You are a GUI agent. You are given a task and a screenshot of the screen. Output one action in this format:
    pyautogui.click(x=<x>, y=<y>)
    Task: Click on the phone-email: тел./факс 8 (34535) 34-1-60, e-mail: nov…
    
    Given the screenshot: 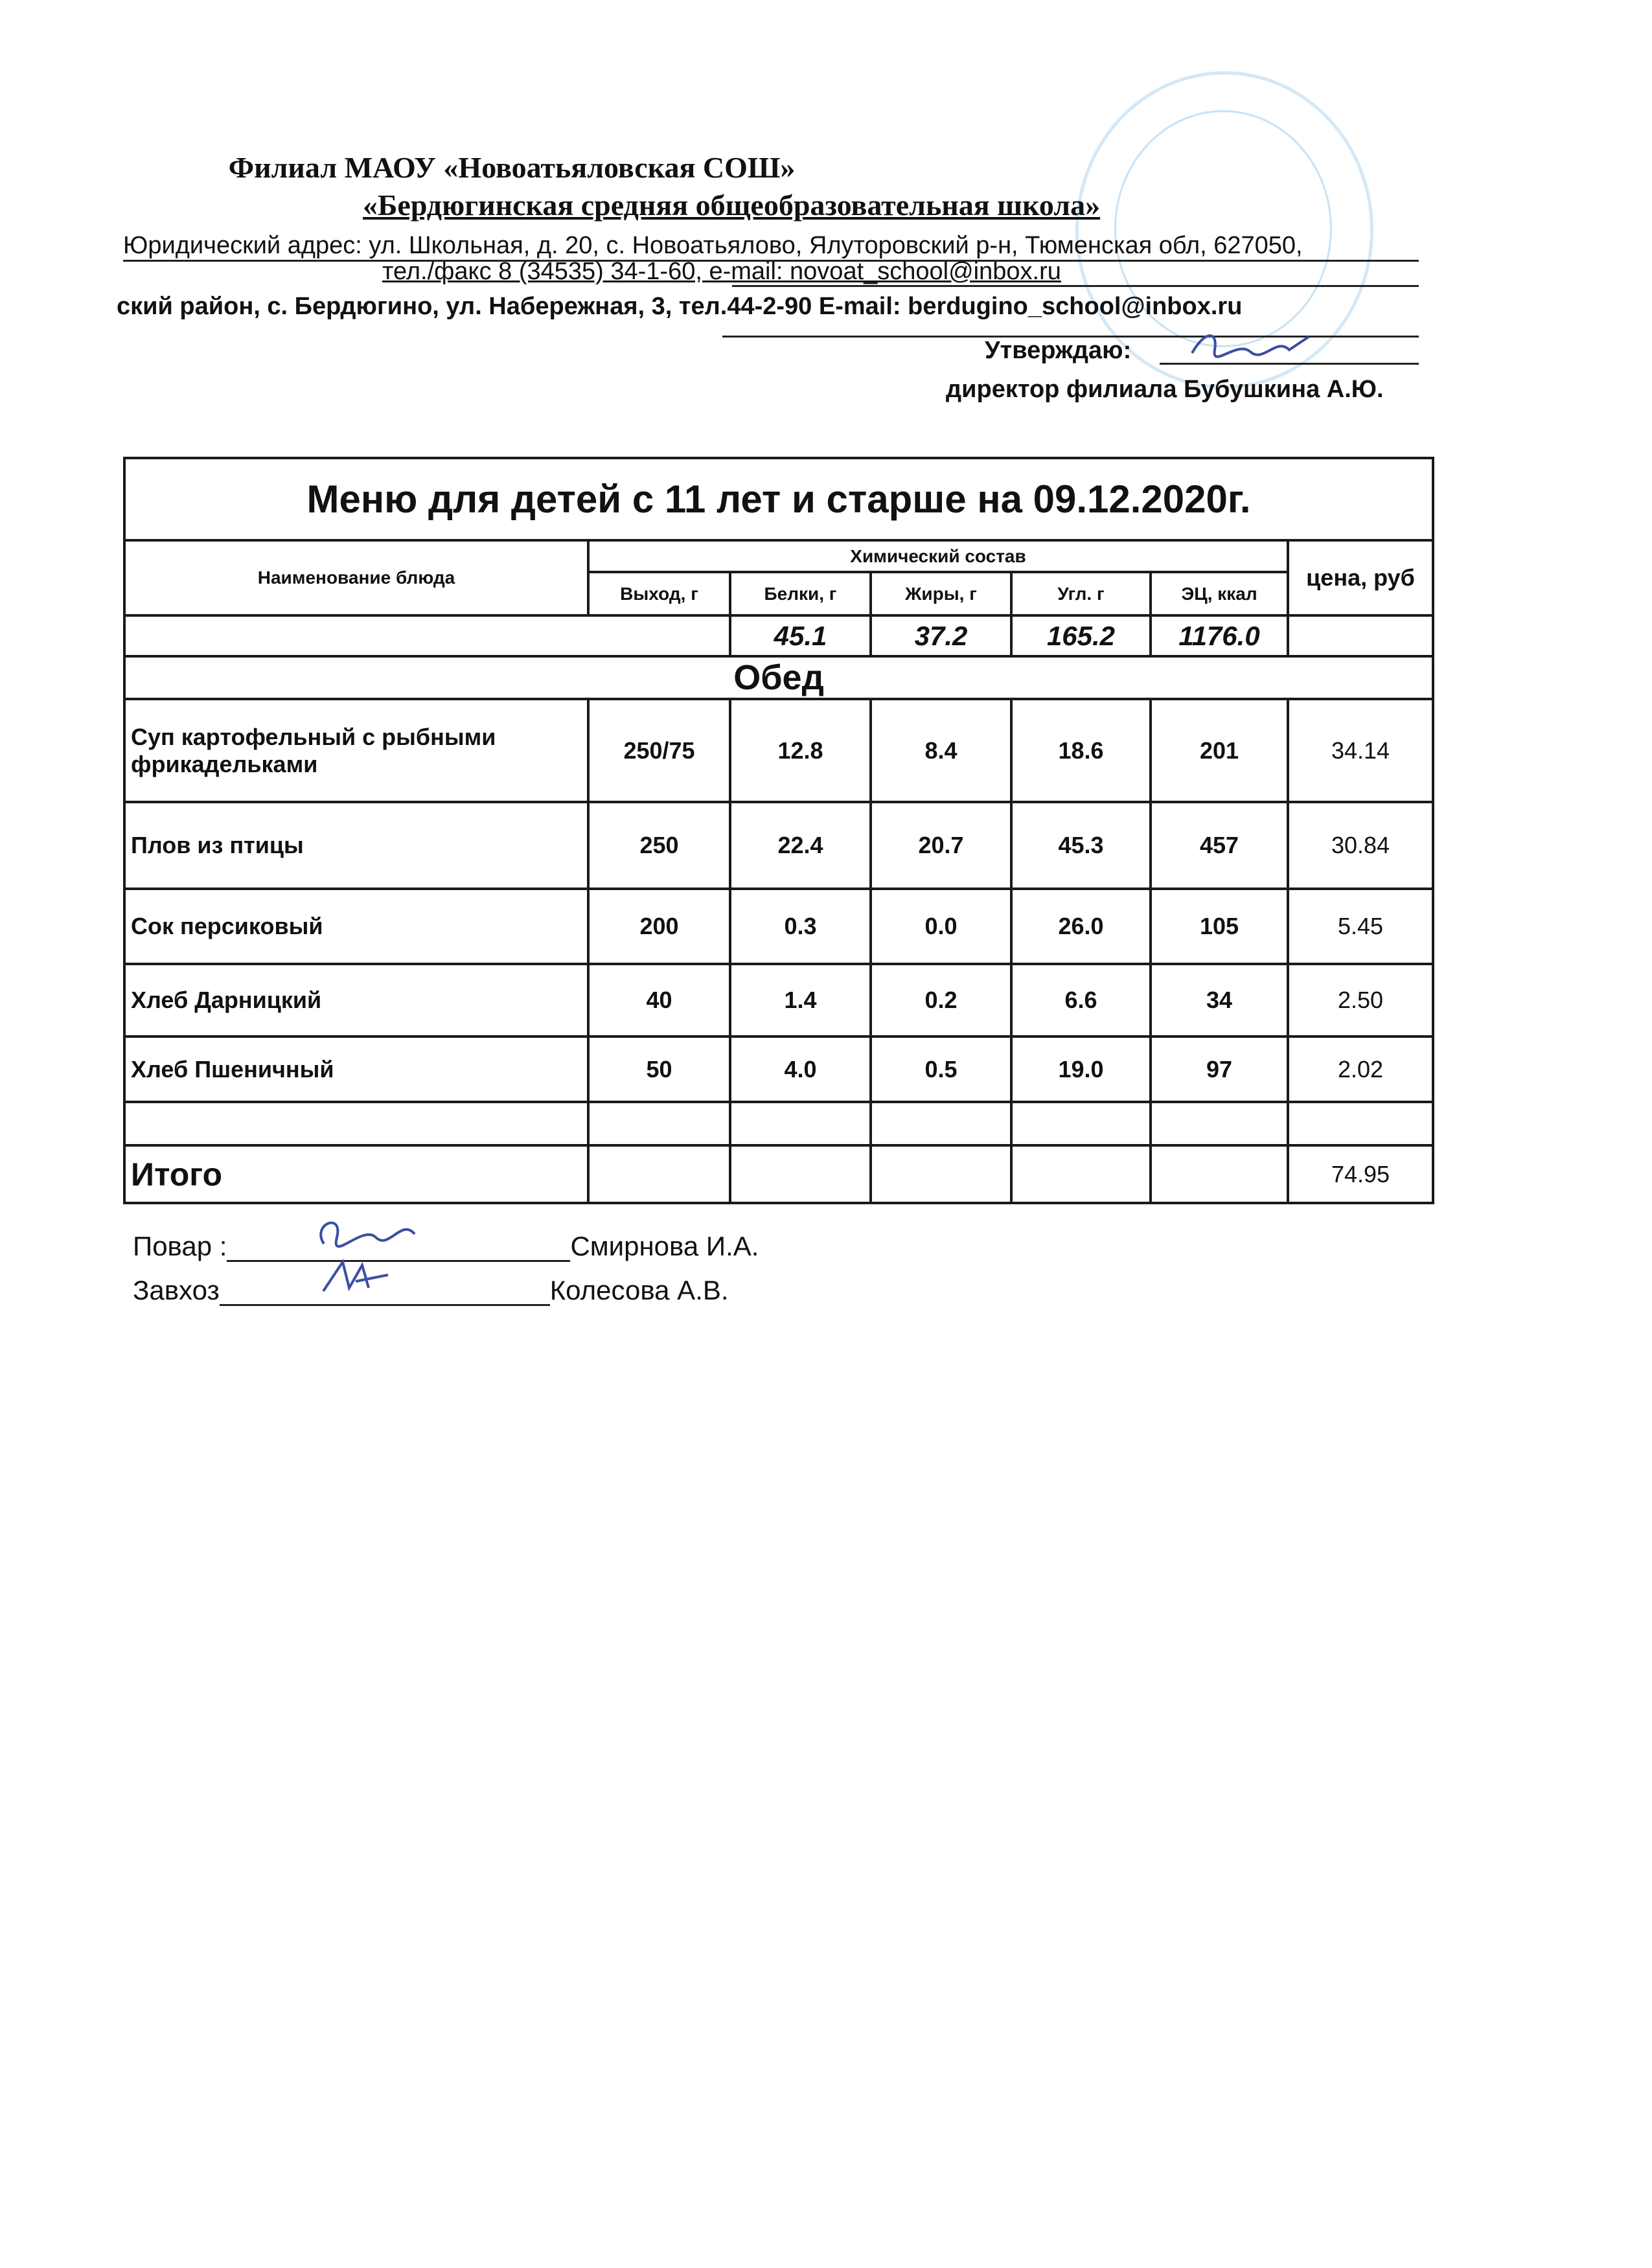 What is the action you would take?
    pyautogui.click(x=721, y=271)
    